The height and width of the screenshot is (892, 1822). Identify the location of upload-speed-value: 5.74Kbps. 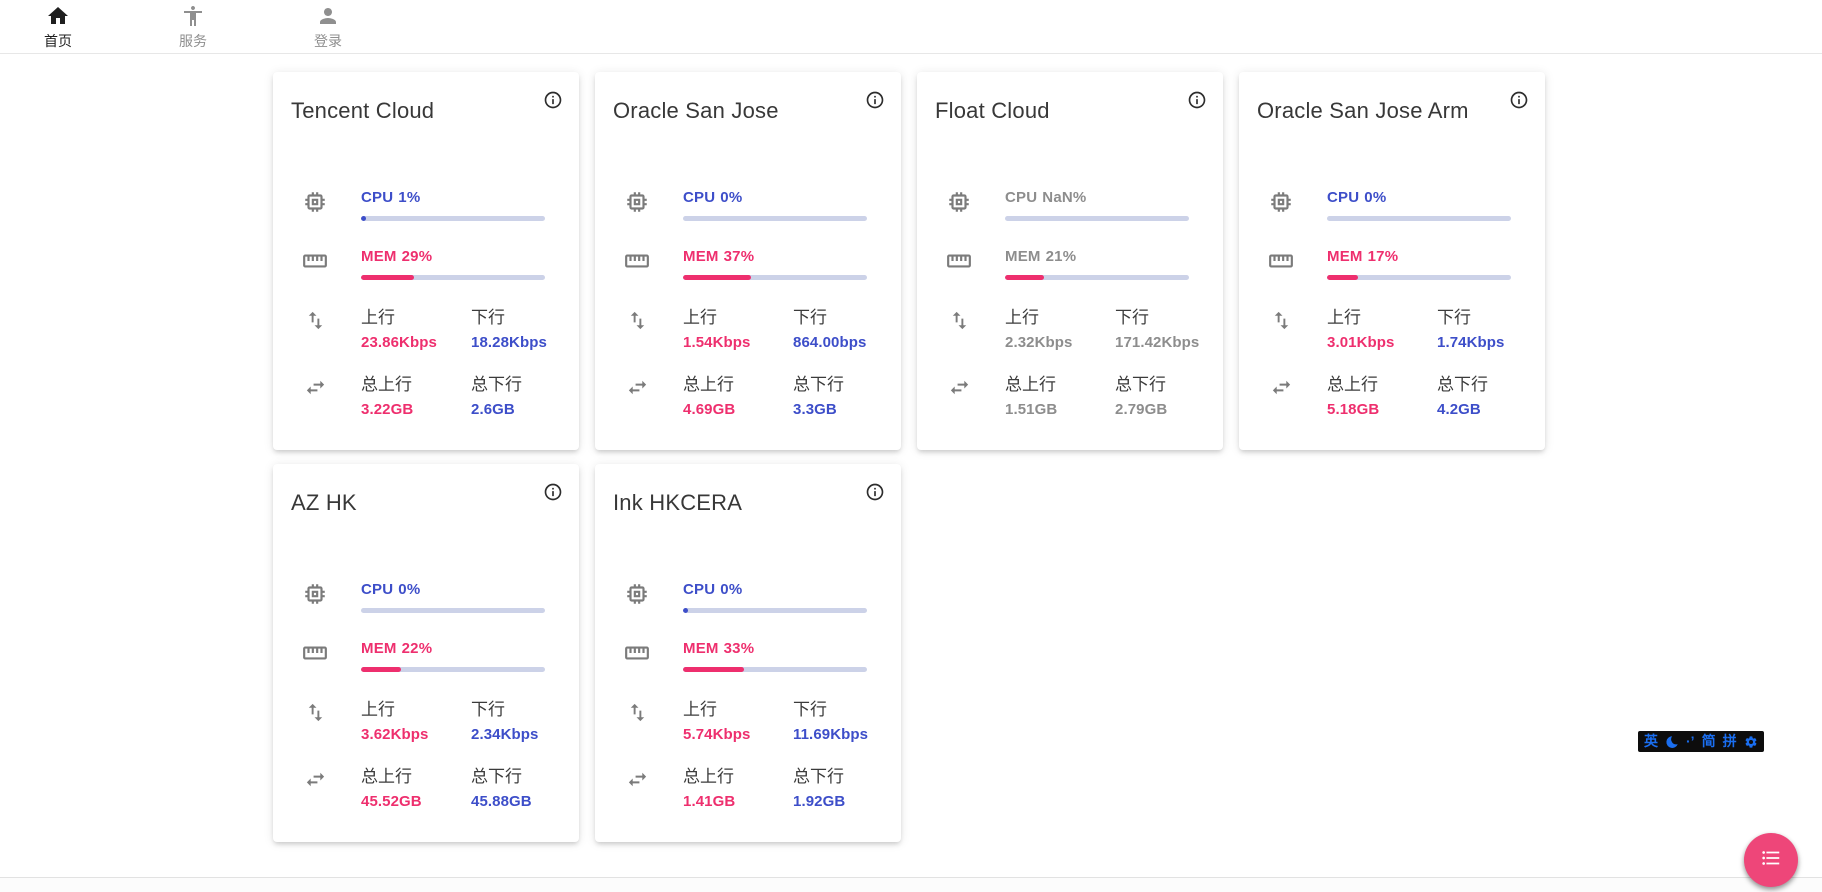
(717, 734).